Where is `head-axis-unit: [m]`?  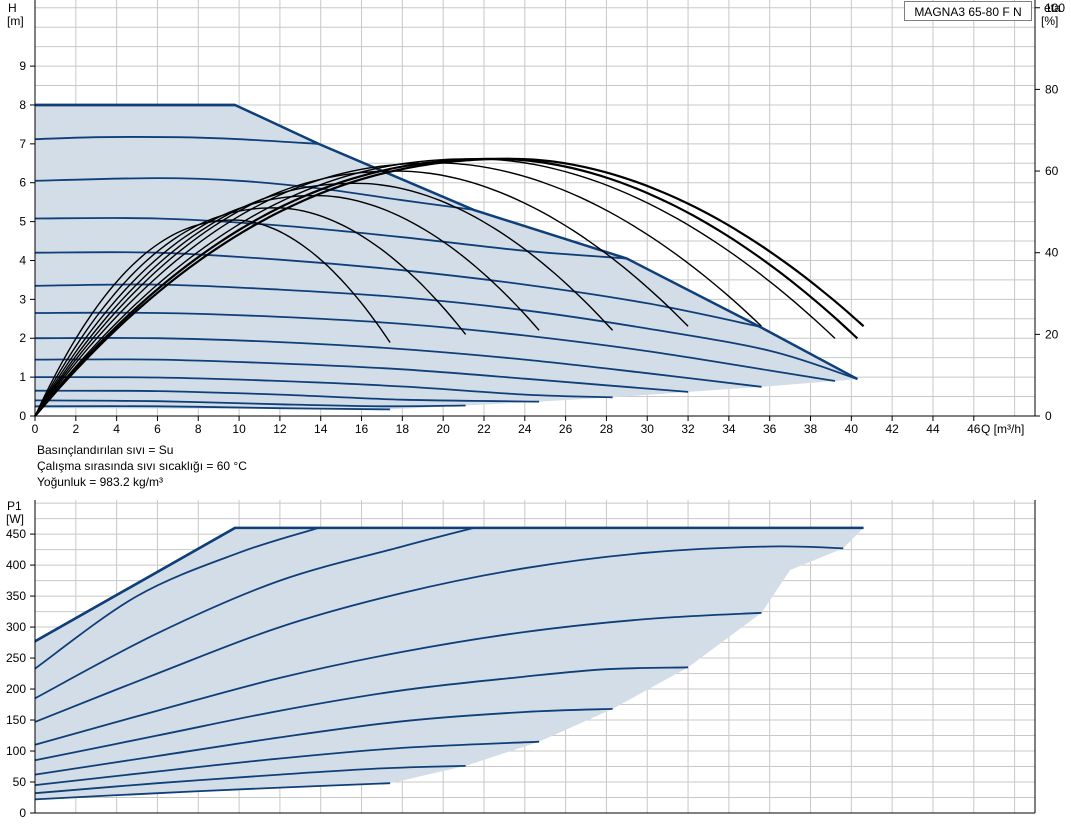 head-axis-unit: [m] is located at coordinates (15, 21).